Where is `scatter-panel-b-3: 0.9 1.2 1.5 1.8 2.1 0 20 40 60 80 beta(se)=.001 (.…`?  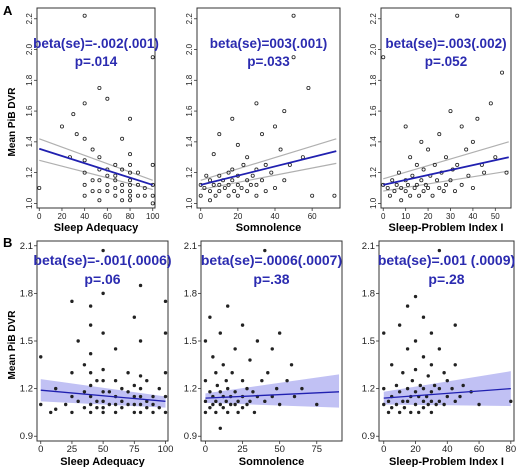 scatter-panel-b-3: 0.9 1.2 1.5 1.8 2.1 0 20 40 60 80 beta(se)=.001 (.… is located at coordinates (439, 353).